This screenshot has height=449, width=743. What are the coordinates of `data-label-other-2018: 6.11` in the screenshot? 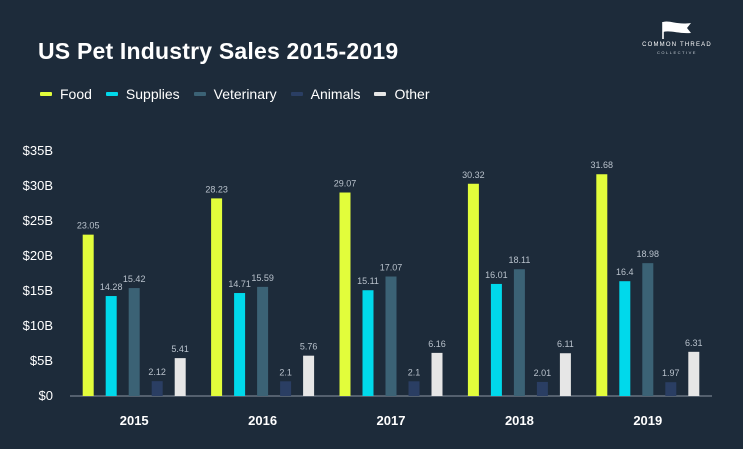 It's located at (565, 344).